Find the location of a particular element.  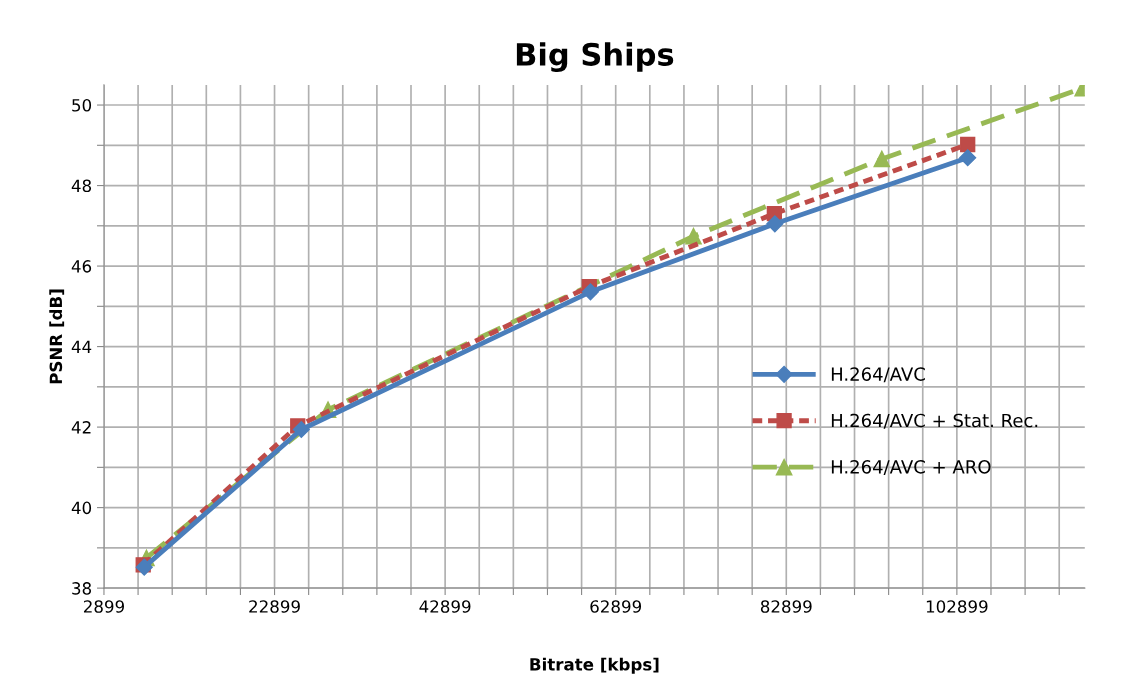

y-tick-label: 40 is located at coordinates (81, 508).